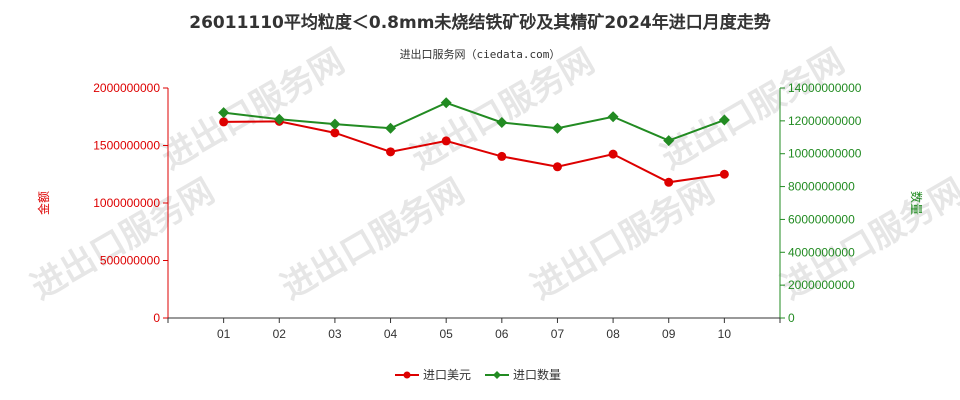 The width and height of the screenshot is (960, 400). What do you see at coordinates (825, 154) in the screenshot?
I see `right-tick-label: 10000000000` at bounding box center [825, 154].